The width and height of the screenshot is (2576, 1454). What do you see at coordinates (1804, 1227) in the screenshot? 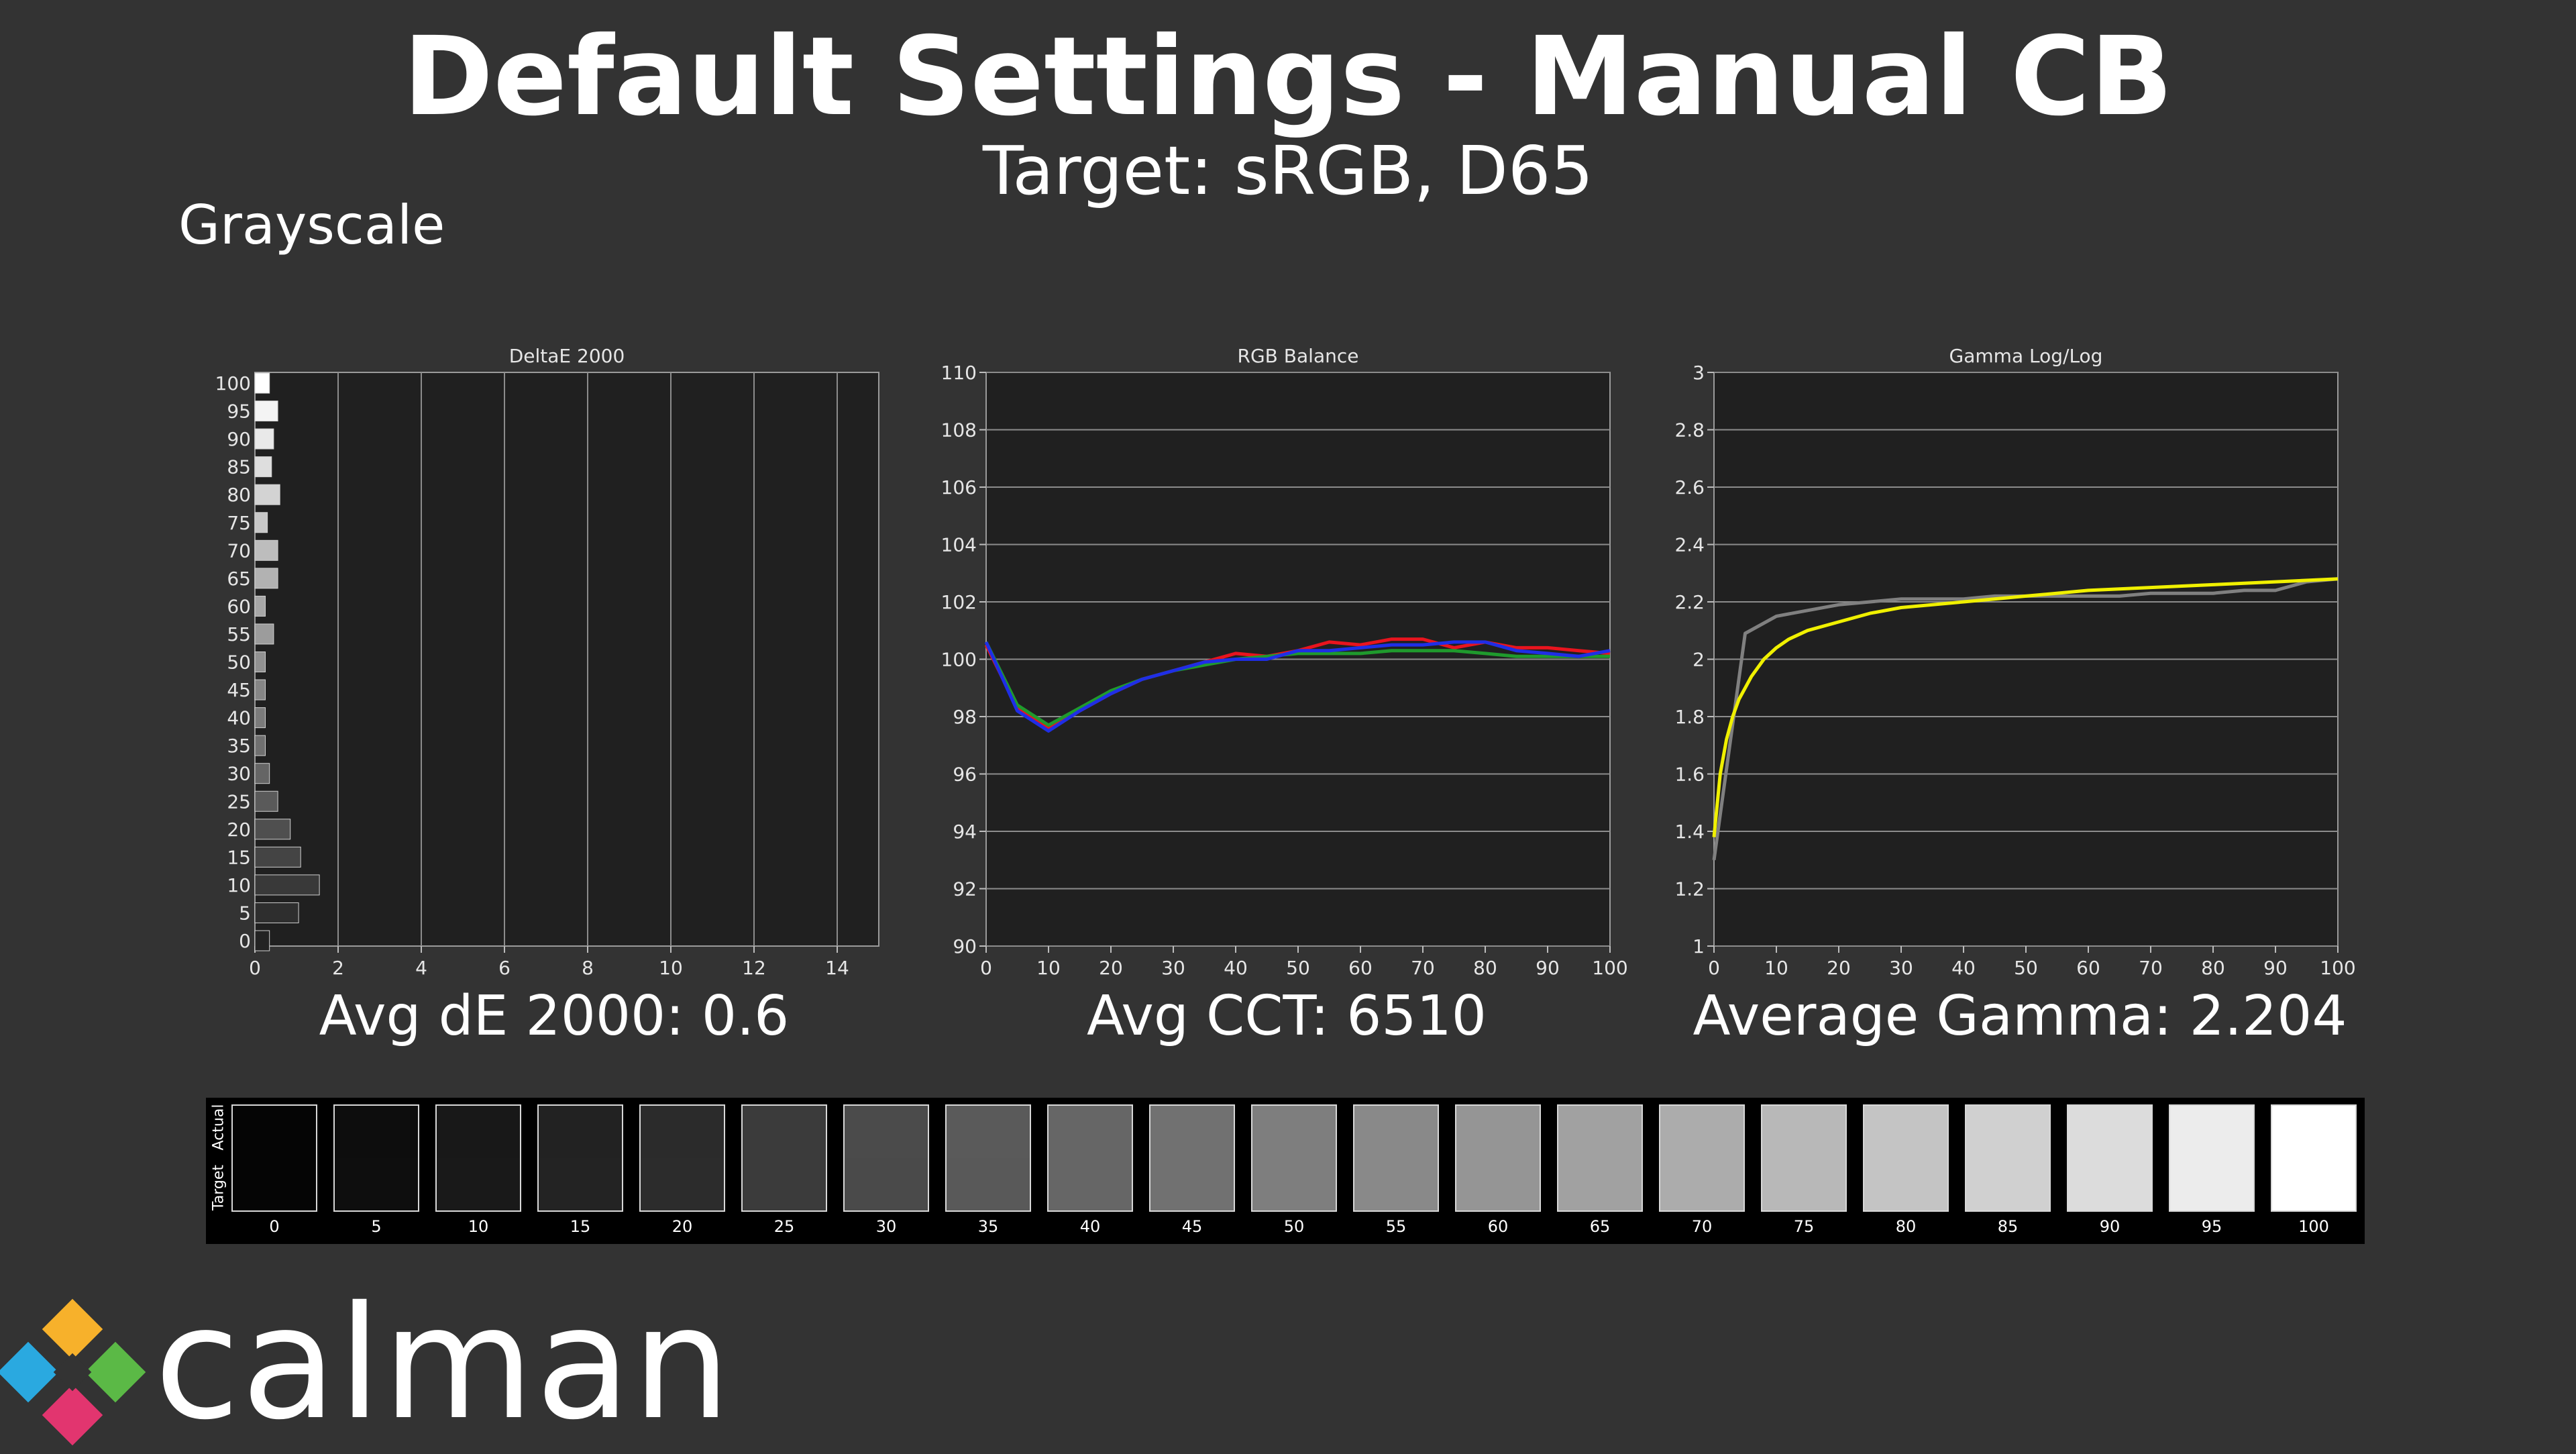
I see `patch-level-label: 75` at bounding box center [1804, 1227].